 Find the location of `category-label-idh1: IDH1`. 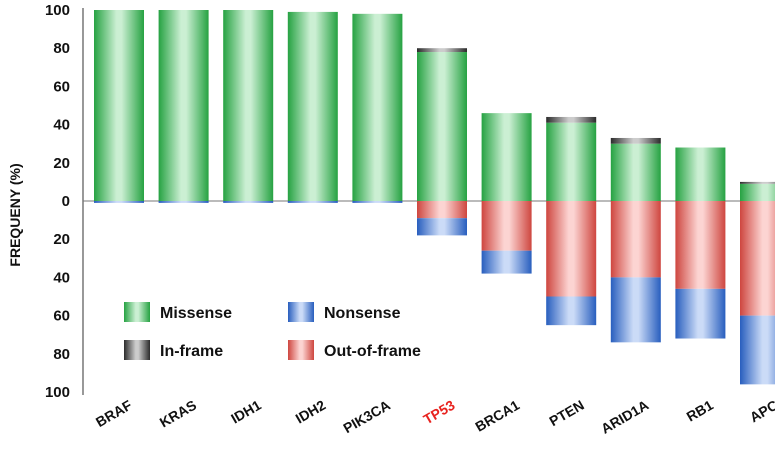

category-label-idh1: IDH1 is located at coordinates (246, 412).